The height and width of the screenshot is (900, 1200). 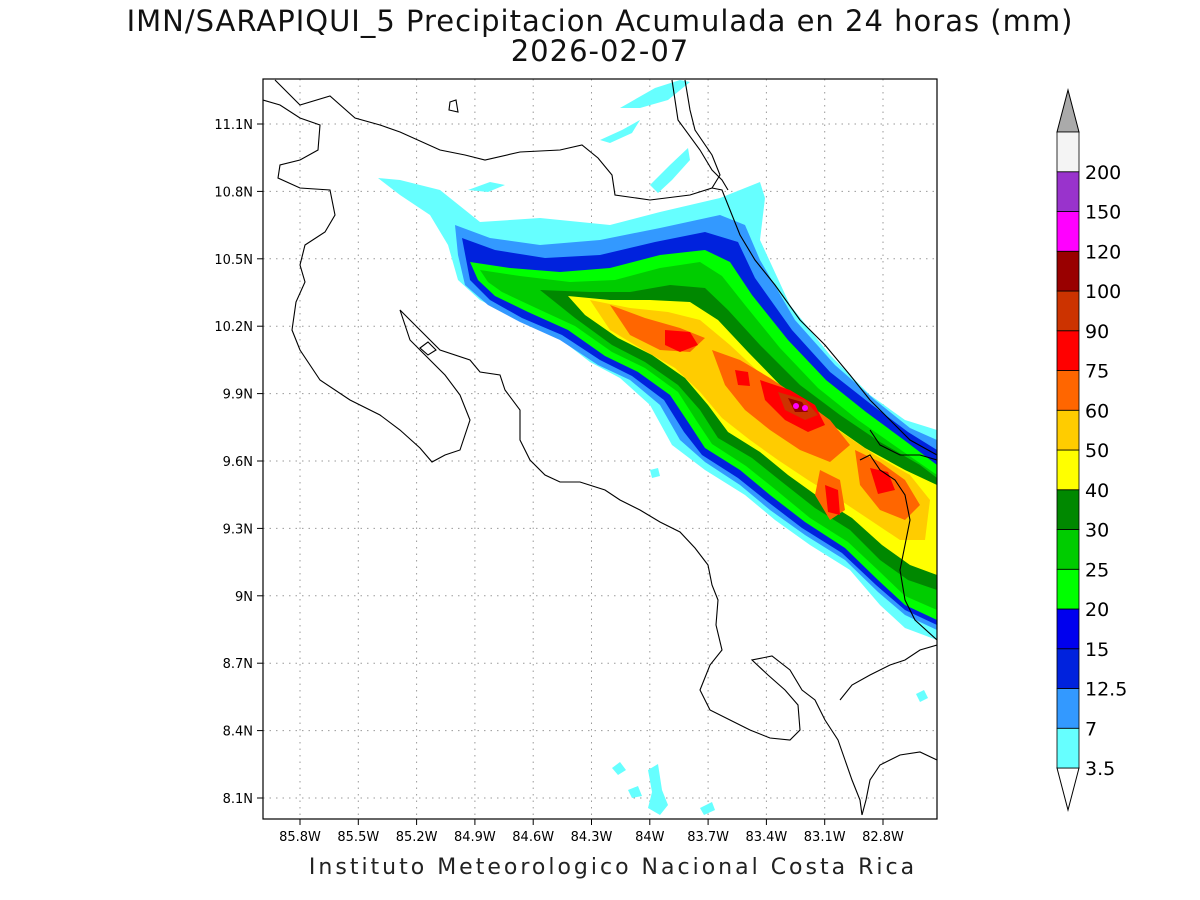 What do you see at coordinates (238, 799) in the screenshot?
I see `lat-tick-label: 8.1N` at bounding box center [238, 799].